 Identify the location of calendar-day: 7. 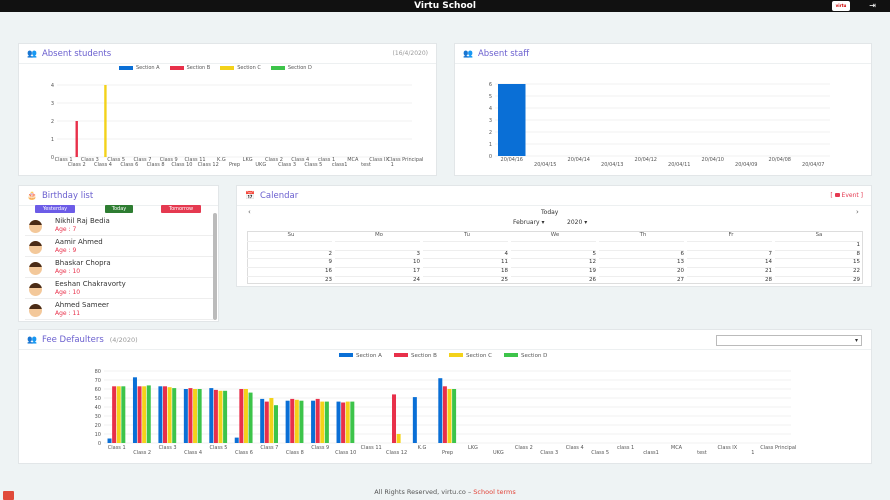
(729, 253).